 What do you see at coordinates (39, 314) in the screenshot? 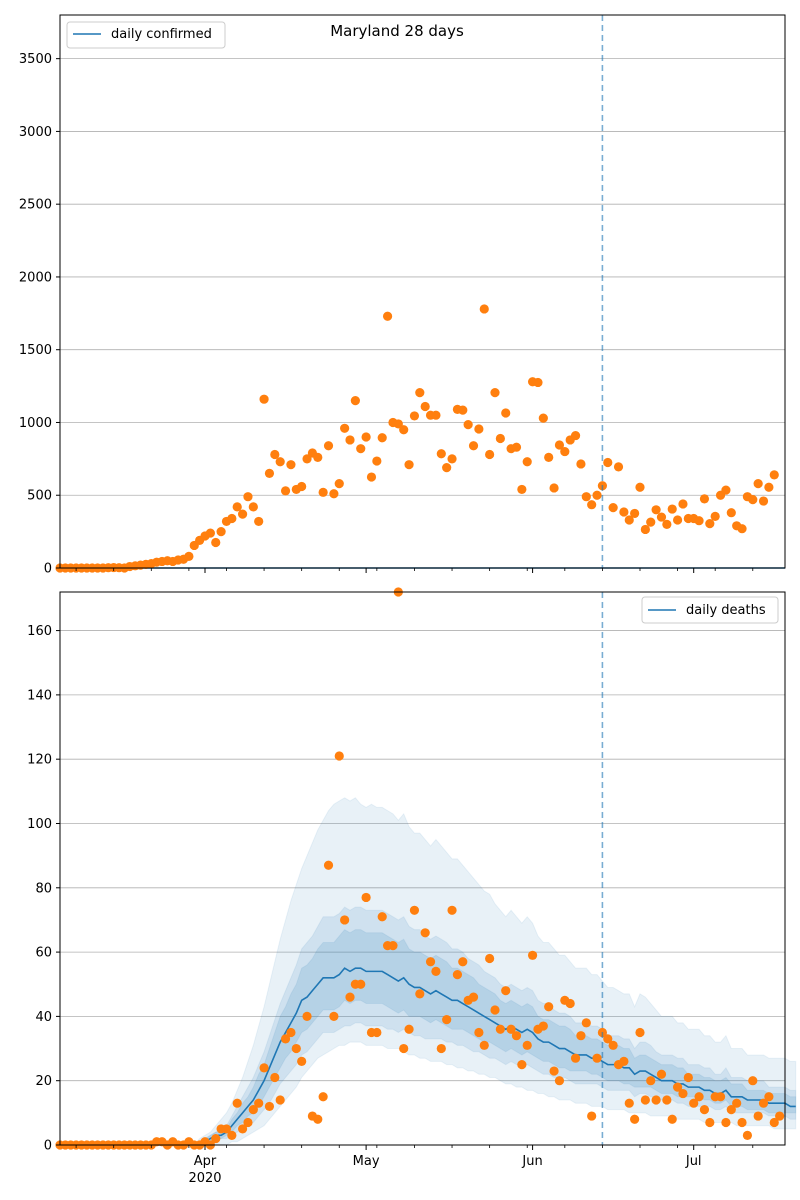
I see `confirmed-y-axis: 0 500 1000 1500 2000 2500 3000 3500` at bounding box center [39, 314].